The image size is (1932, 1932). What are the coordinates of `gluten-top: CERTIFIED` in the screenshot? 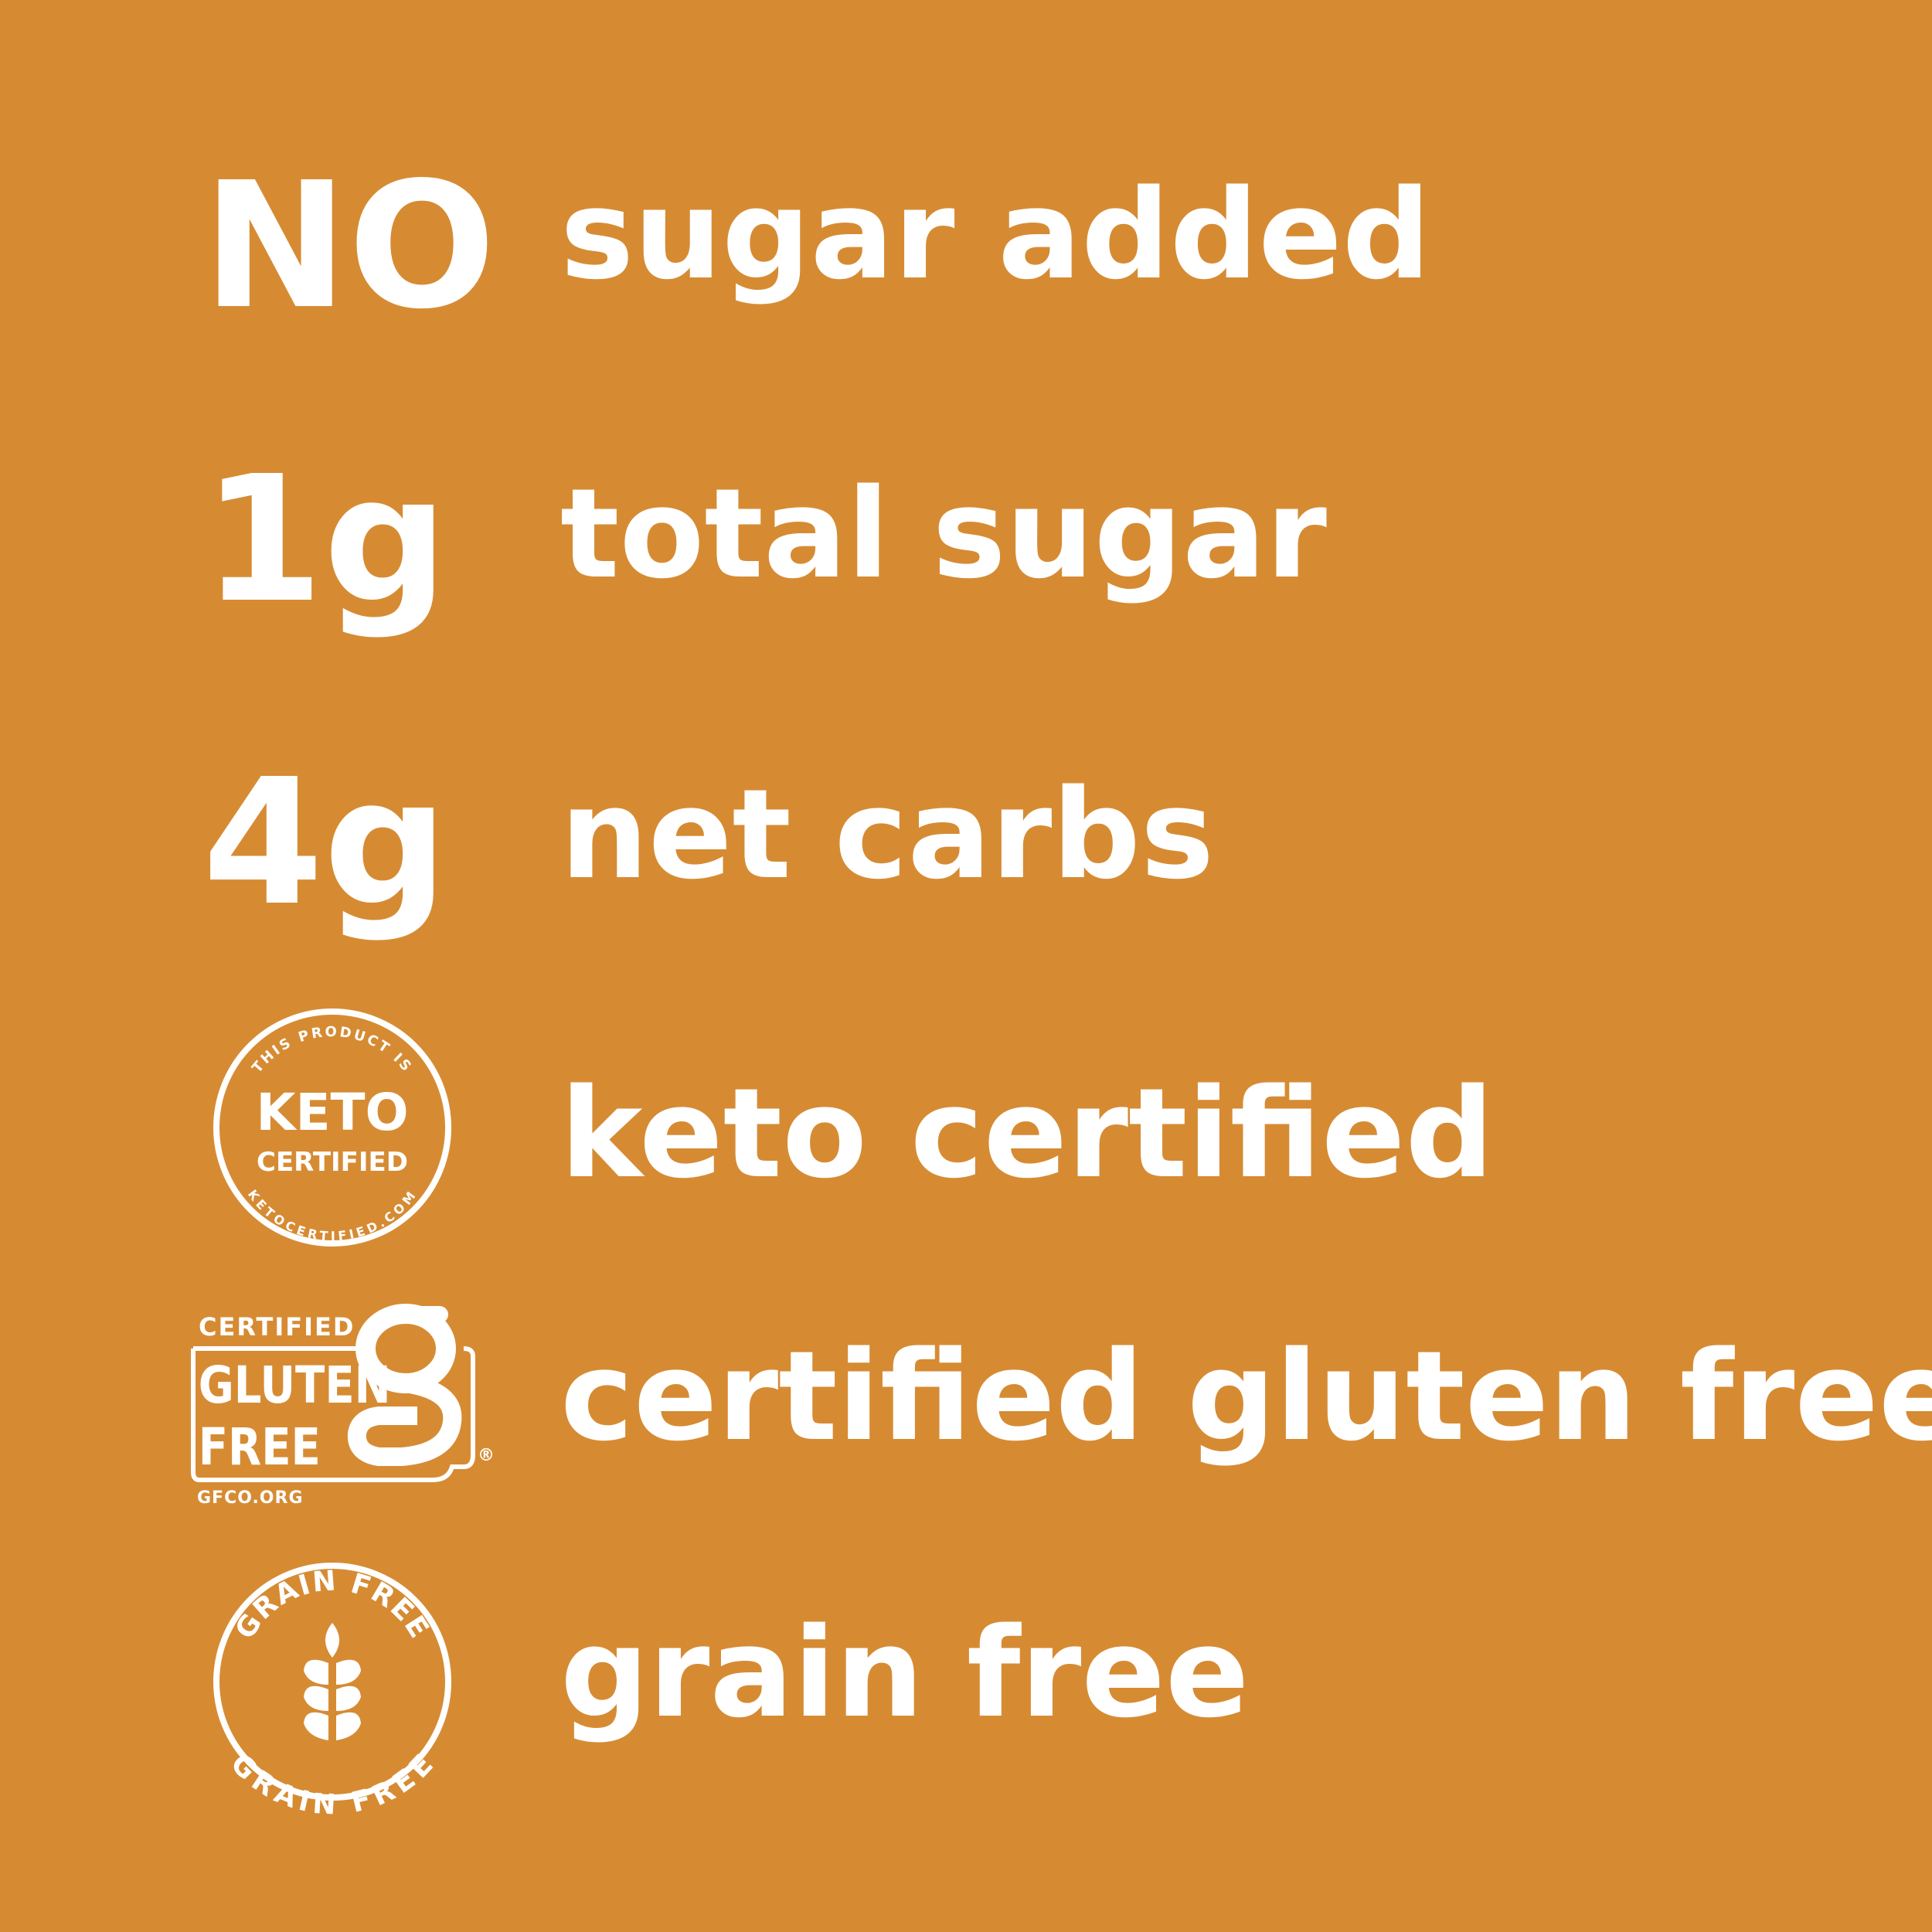 It's located at (277, 1327).